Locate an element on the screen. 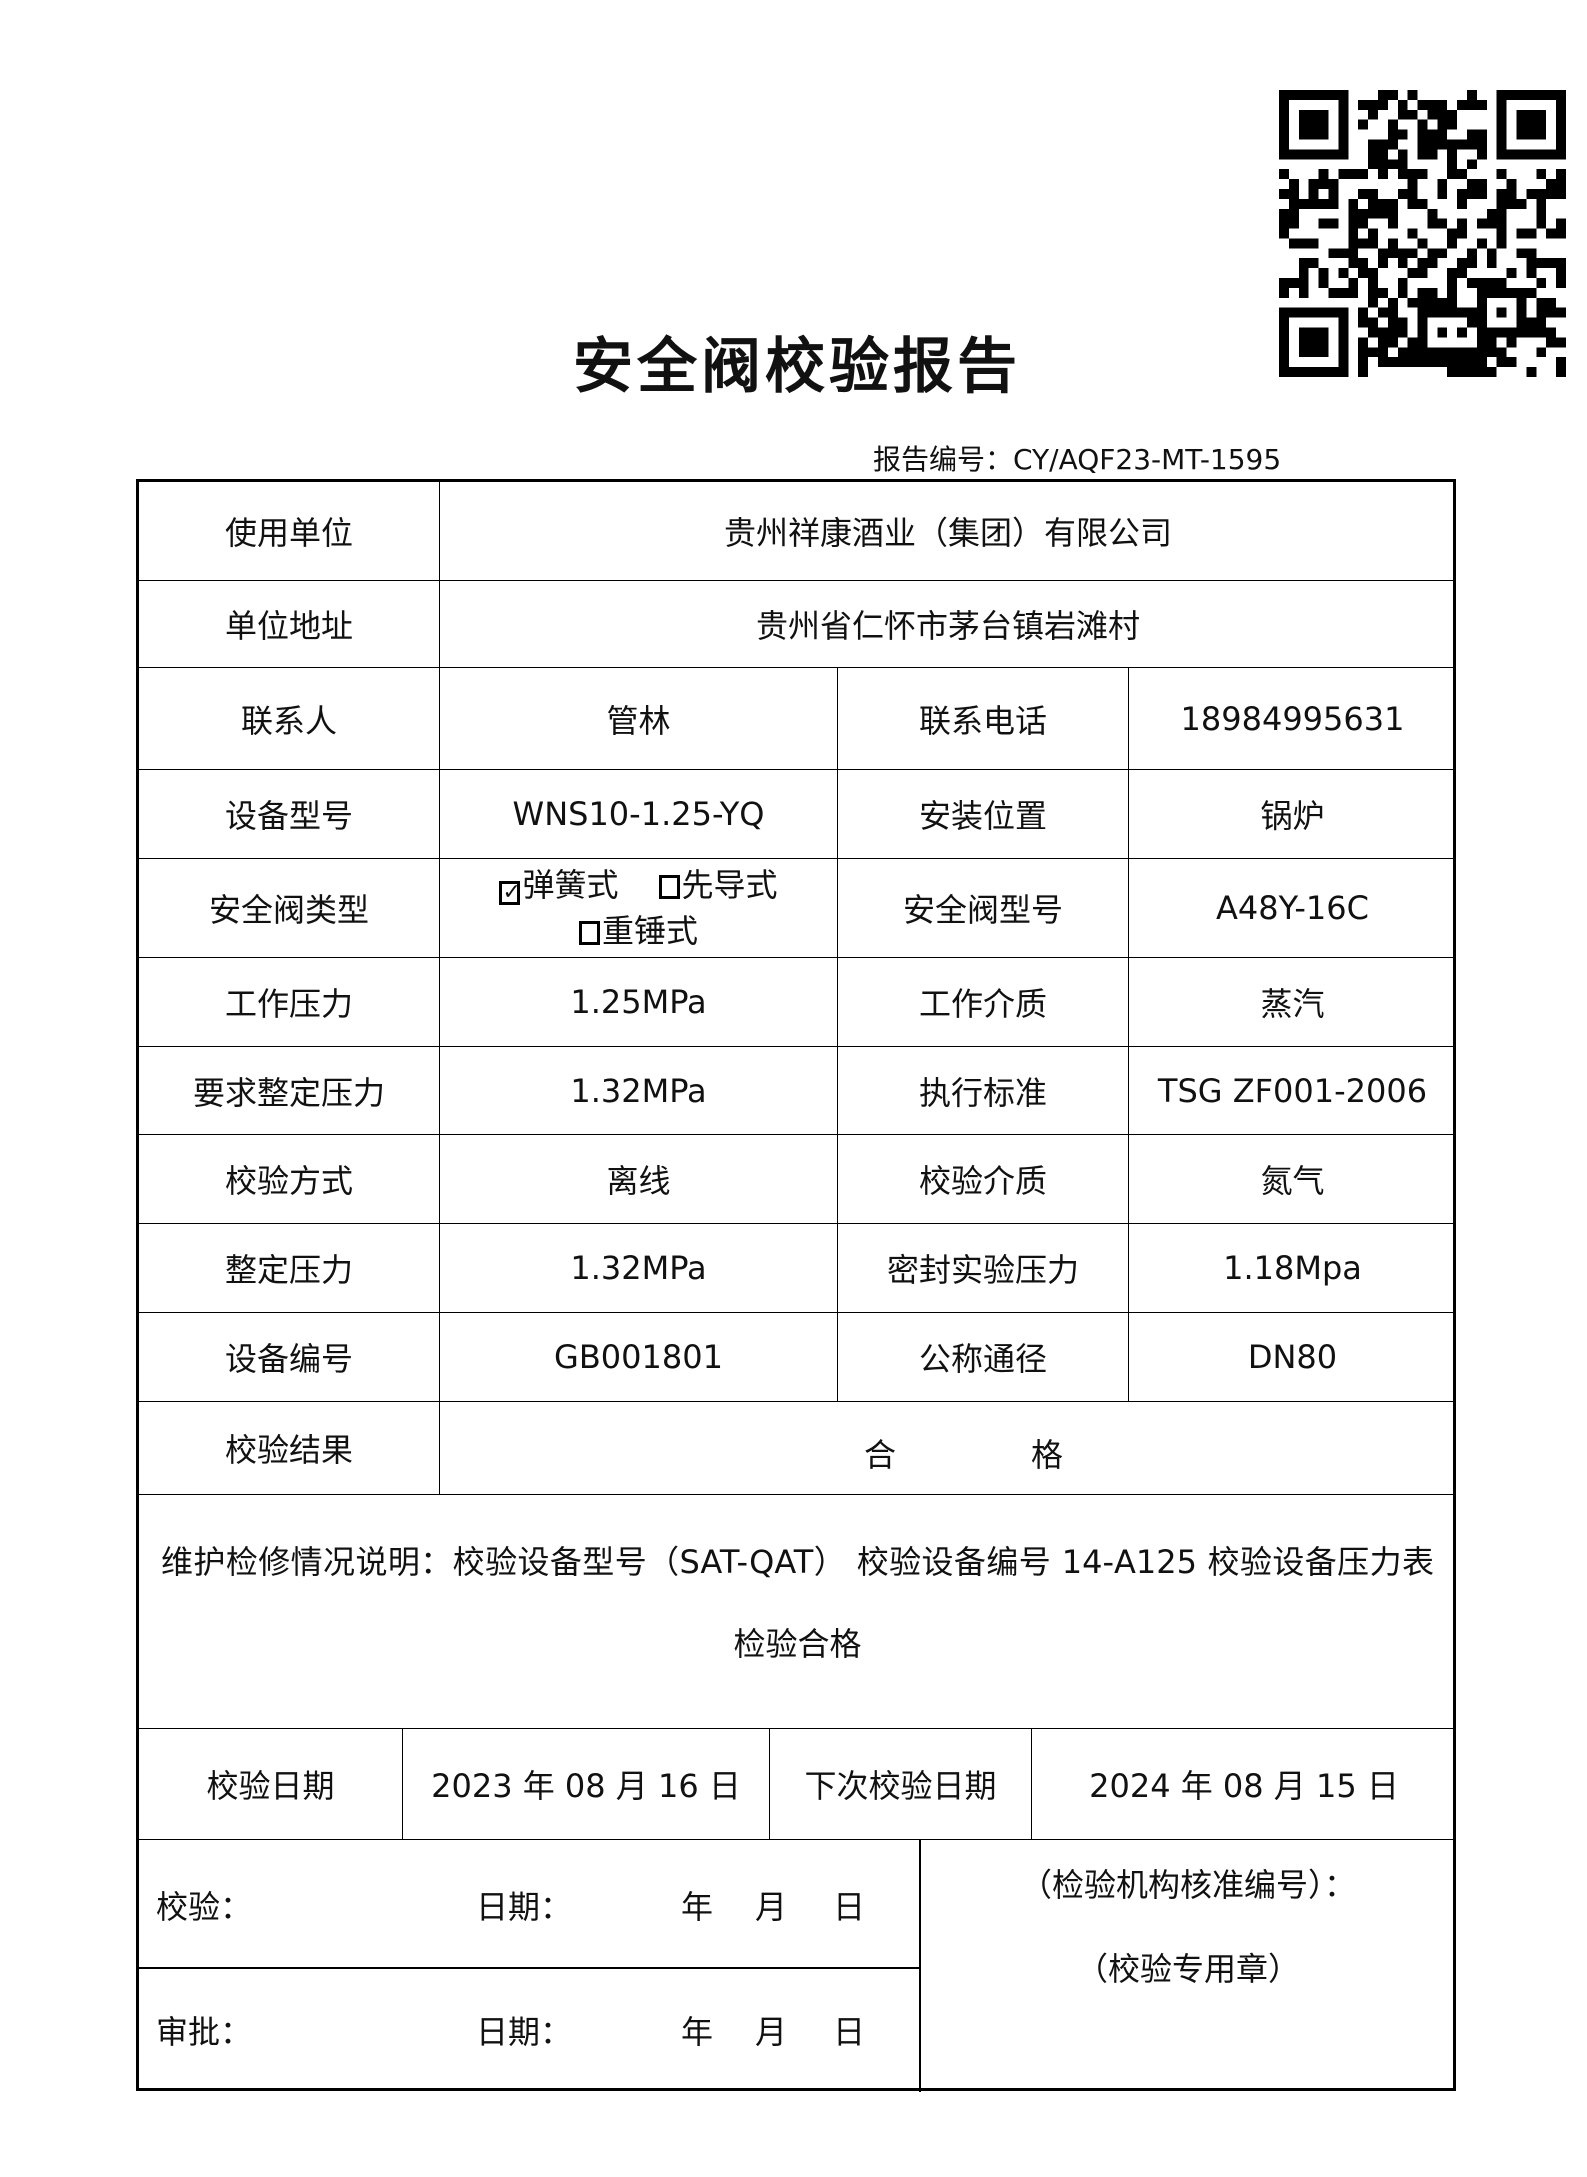  value-equip-no: GB001801 is located at coordinates (639, 1357).